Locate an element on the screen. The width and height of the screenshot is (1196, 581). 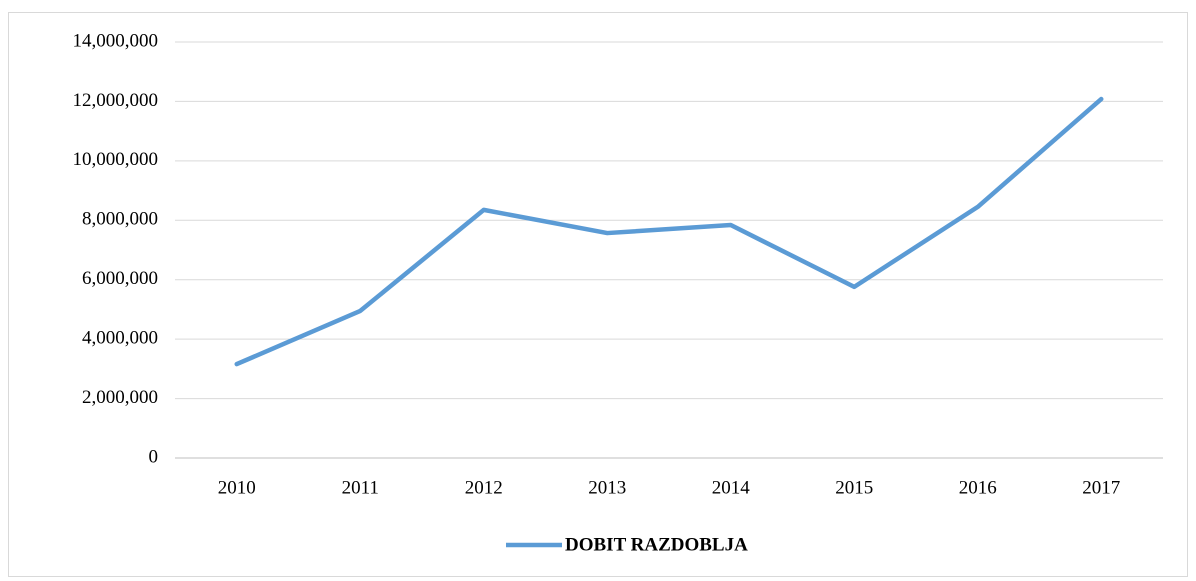
x-tick-label: 2016 is located at coordinates (978, 487).